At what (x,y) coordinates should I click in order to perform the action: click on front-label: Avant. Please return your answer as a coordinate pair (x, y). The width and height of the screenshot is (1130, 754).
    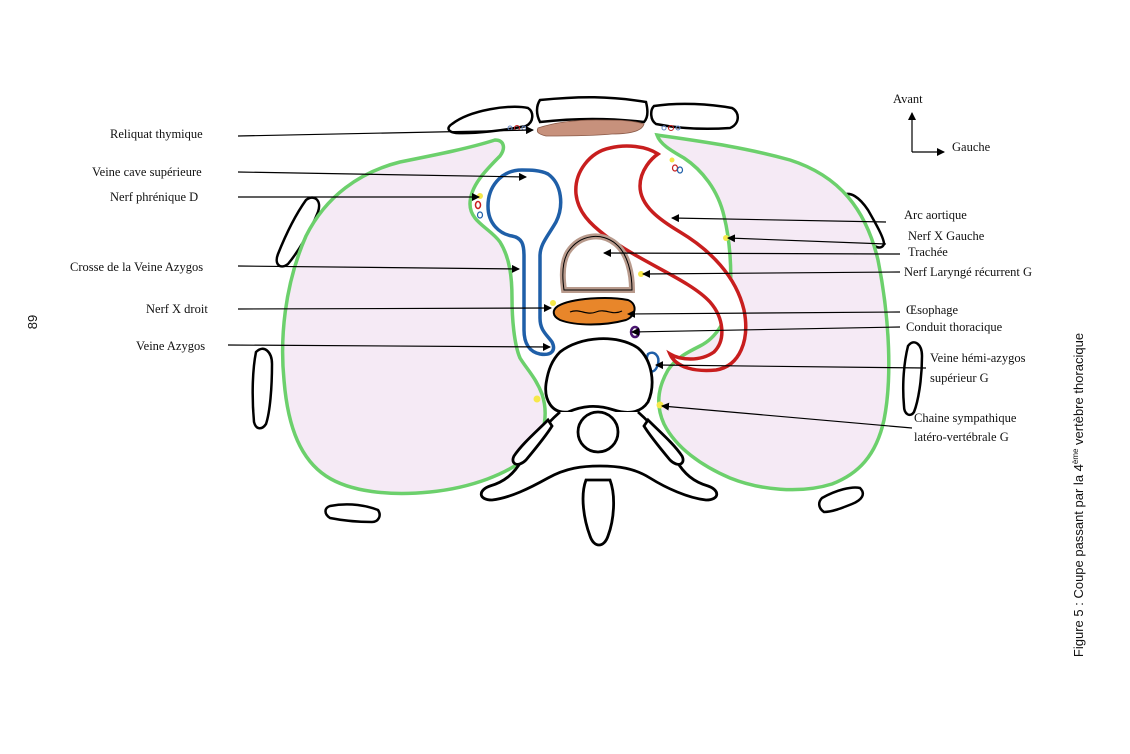
    Looking at the image, I should click on (908, 99).